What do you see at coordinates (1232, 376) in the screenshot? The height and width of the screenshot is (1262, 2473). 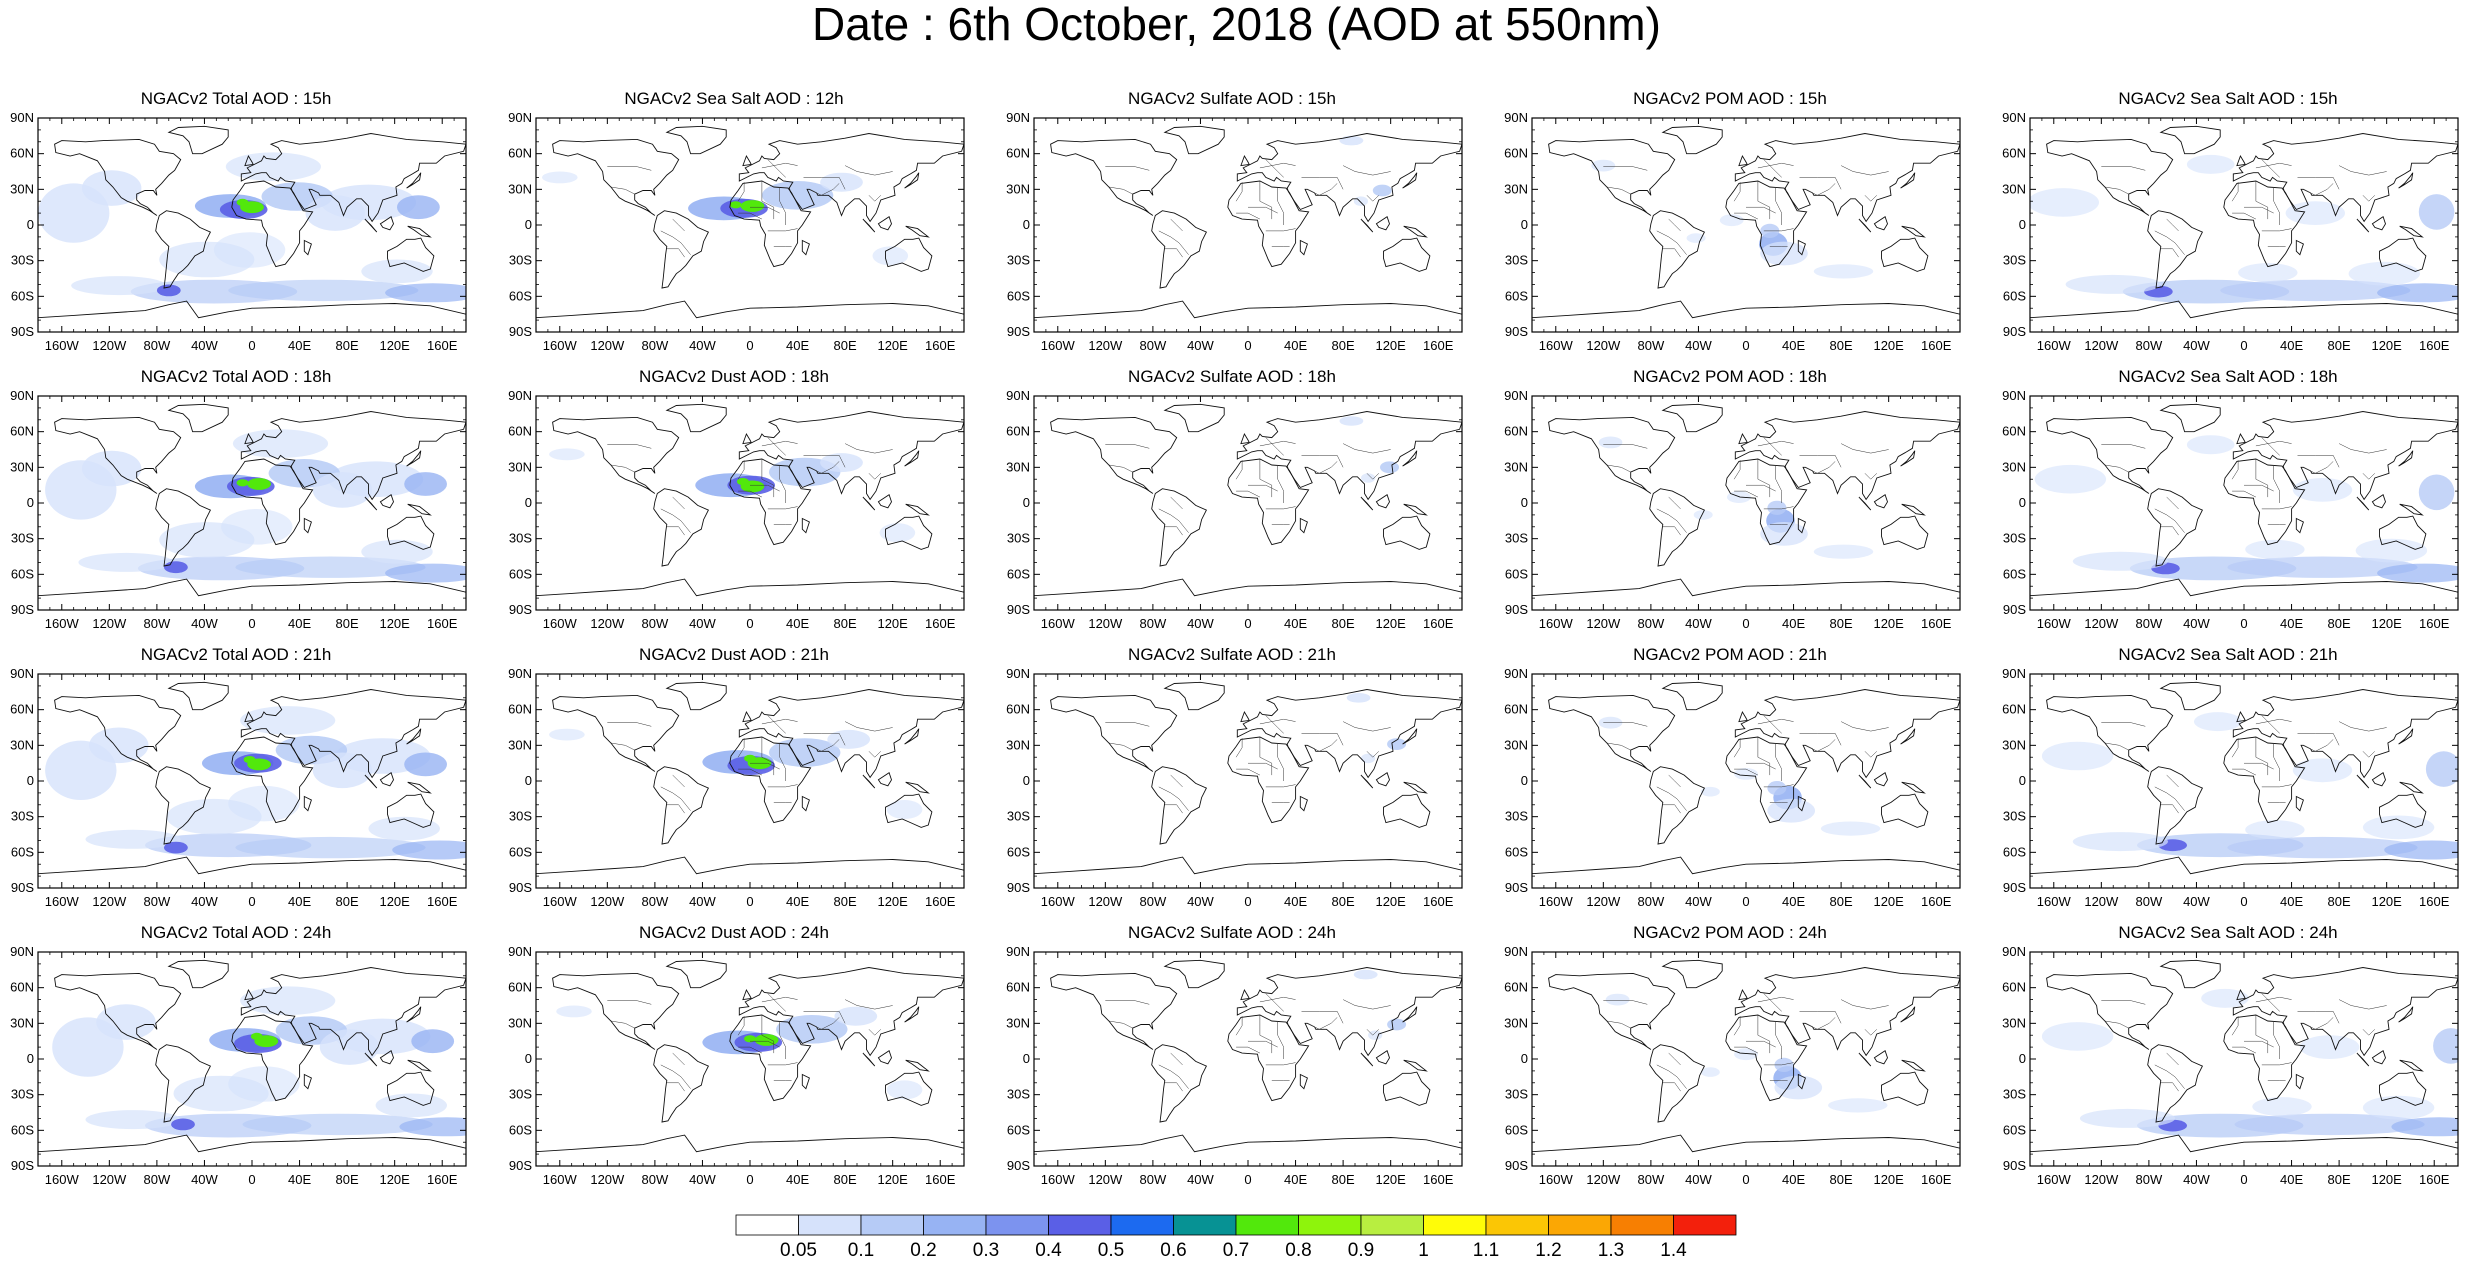 I see `panel-title: NGACv2 Sulfate AOD : 18h` at bounding box center [1232, 376].